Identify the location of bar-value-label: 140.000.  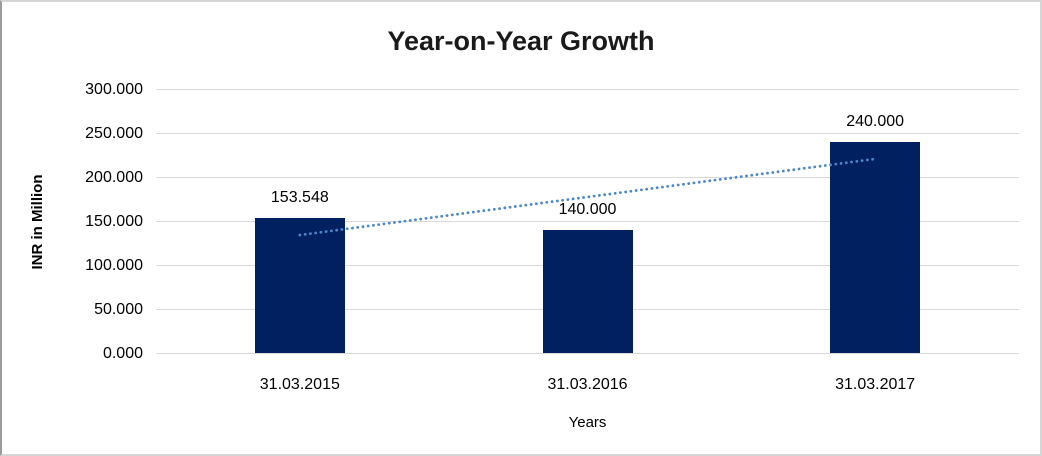
(587, 210).